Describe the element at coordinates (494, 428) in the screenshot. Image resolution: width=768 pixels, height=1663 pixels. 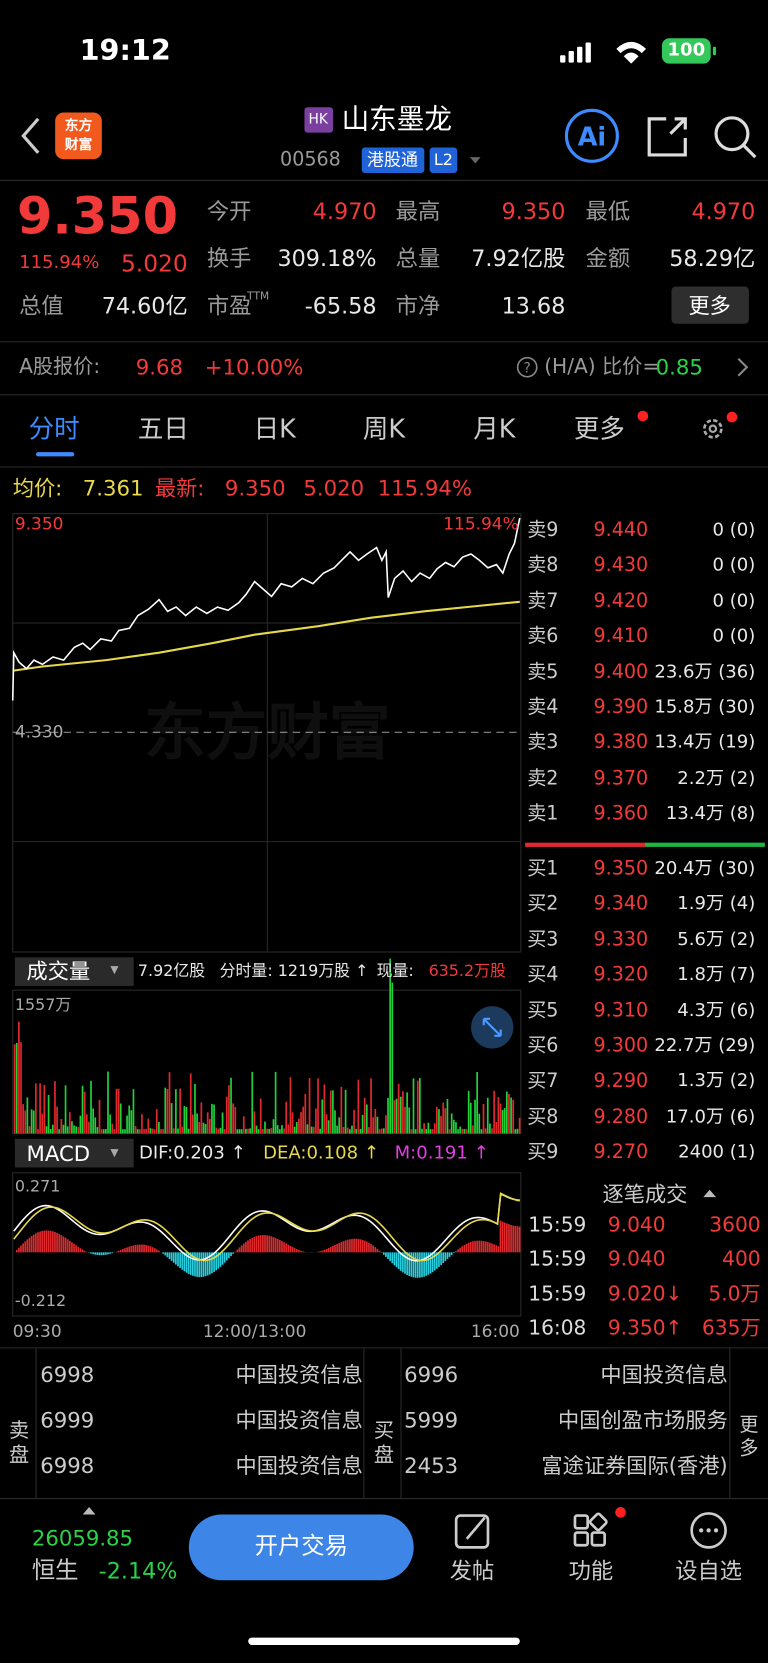
I see `tab: 月K` at that location.